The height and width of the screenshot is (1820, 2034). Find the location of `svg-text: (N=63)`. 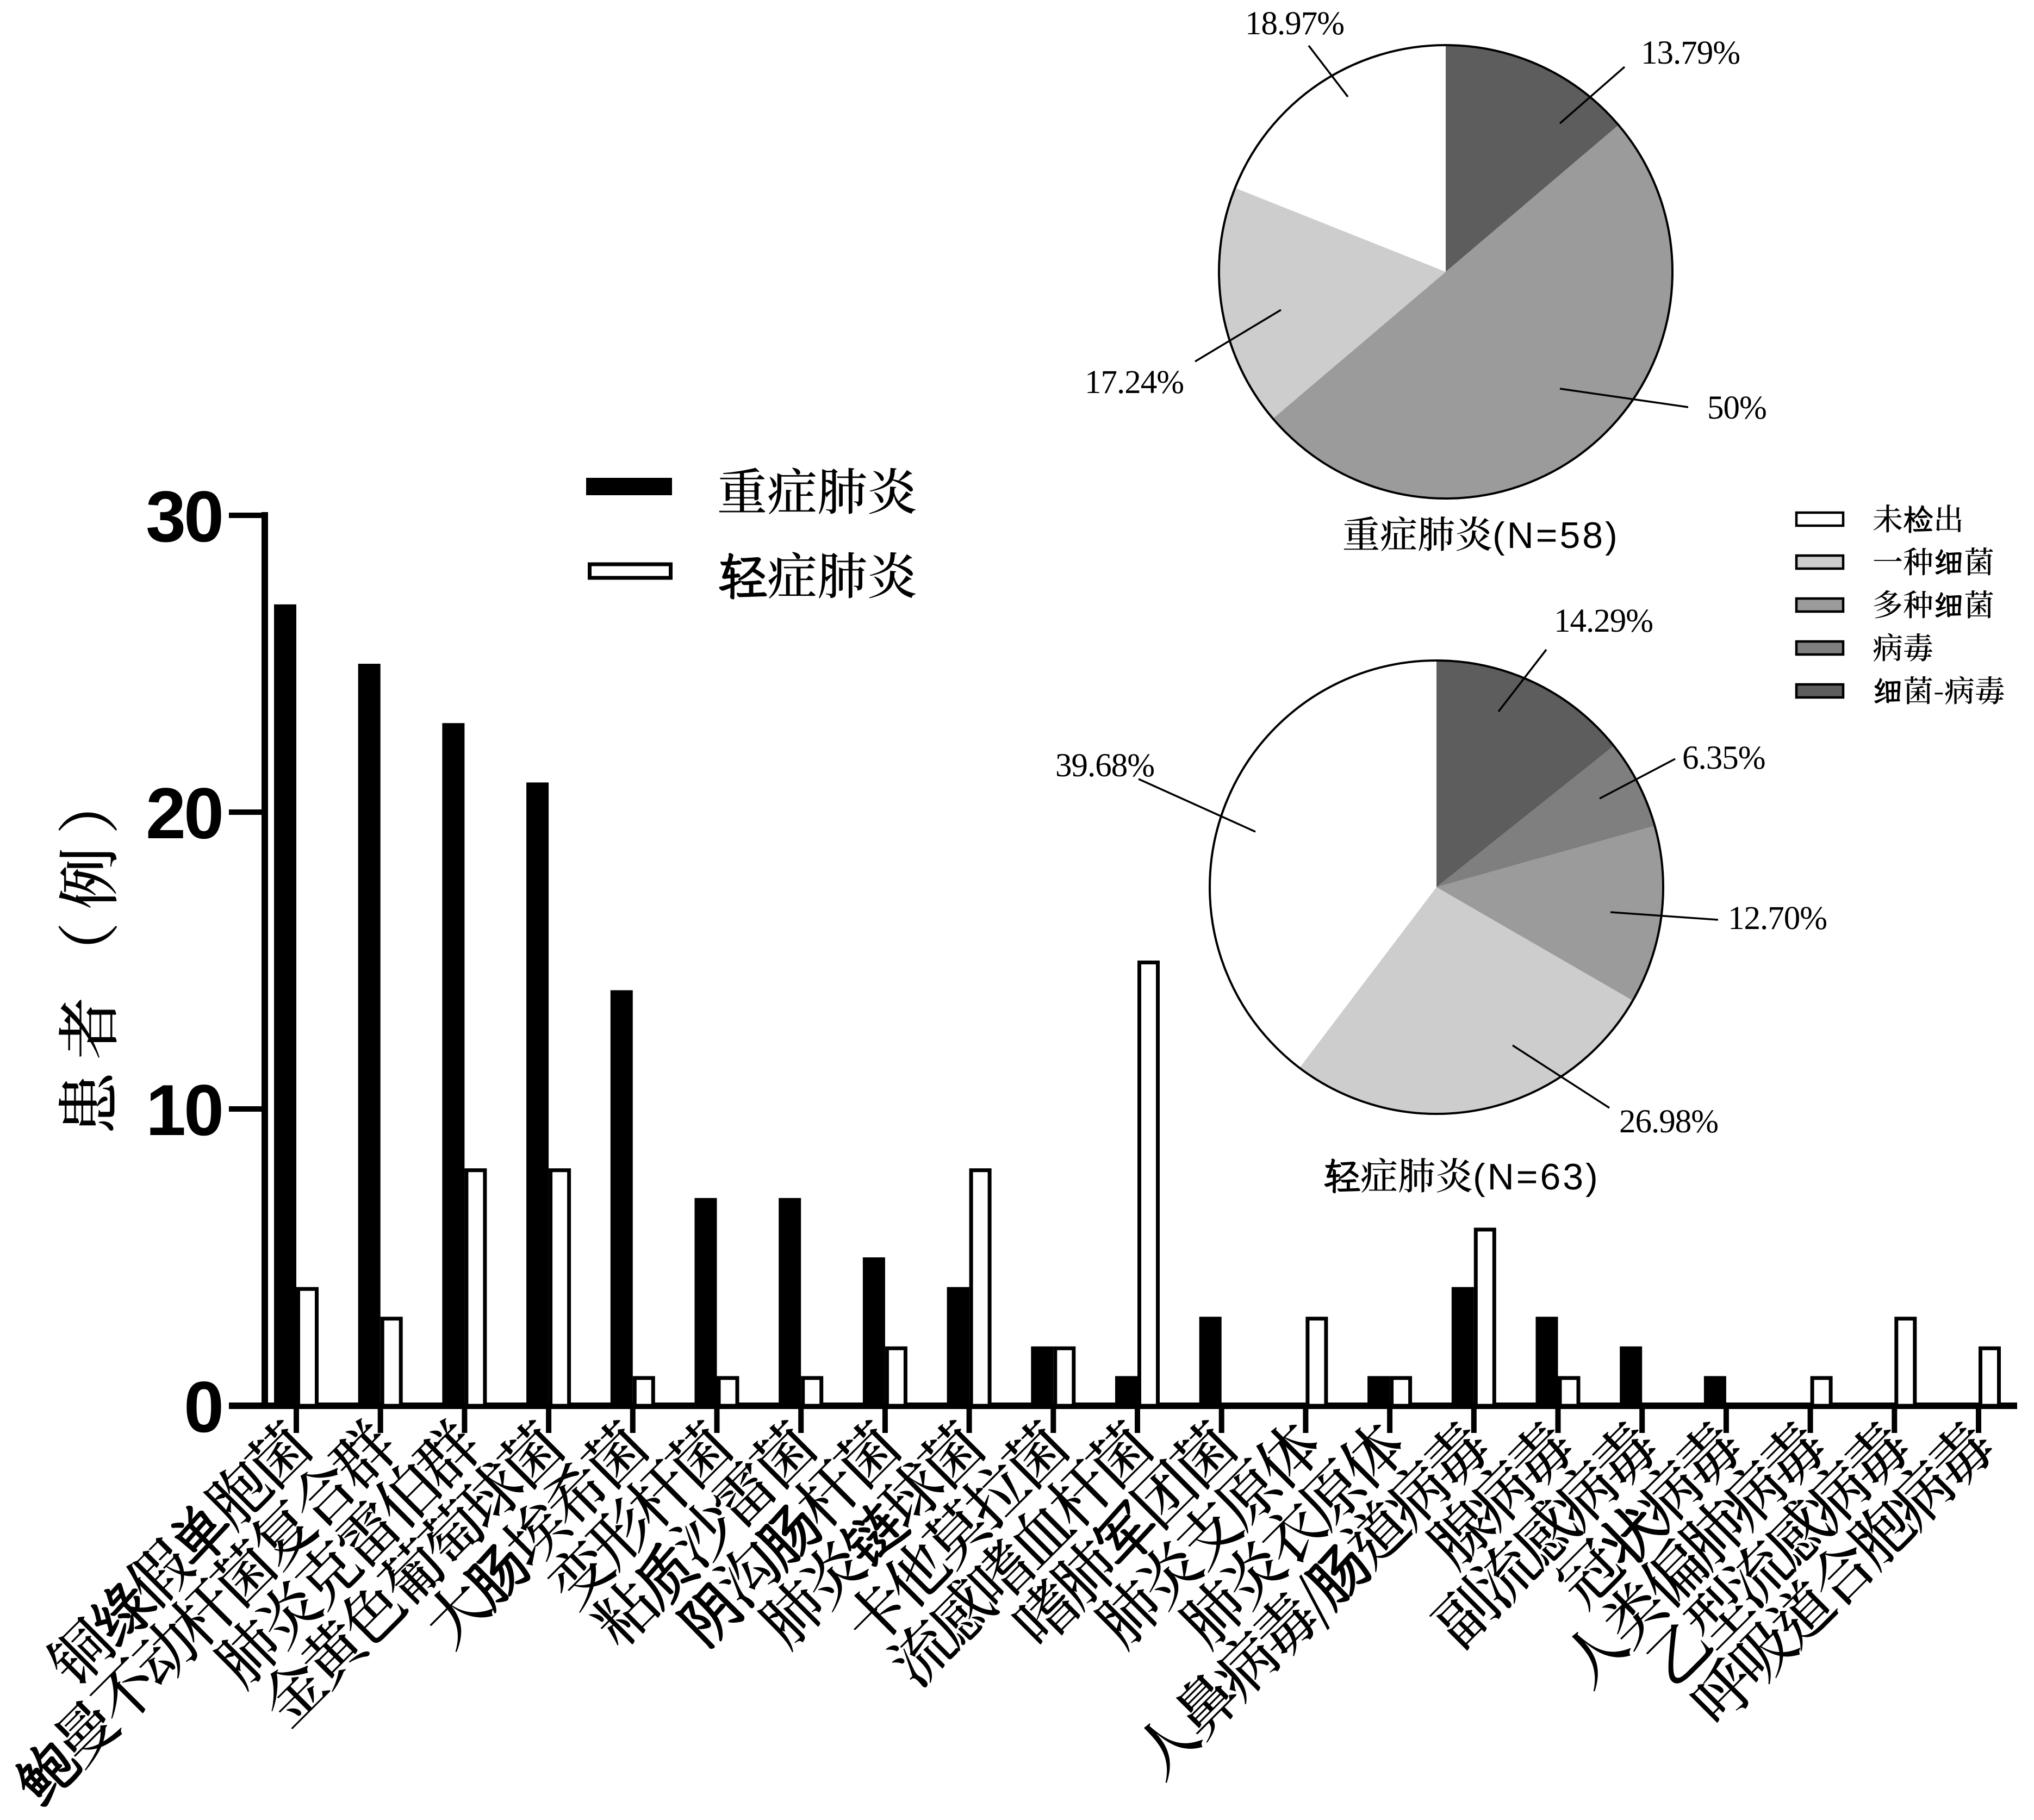

svg-text: (N=63) is located at coordinates (1536, 1177).